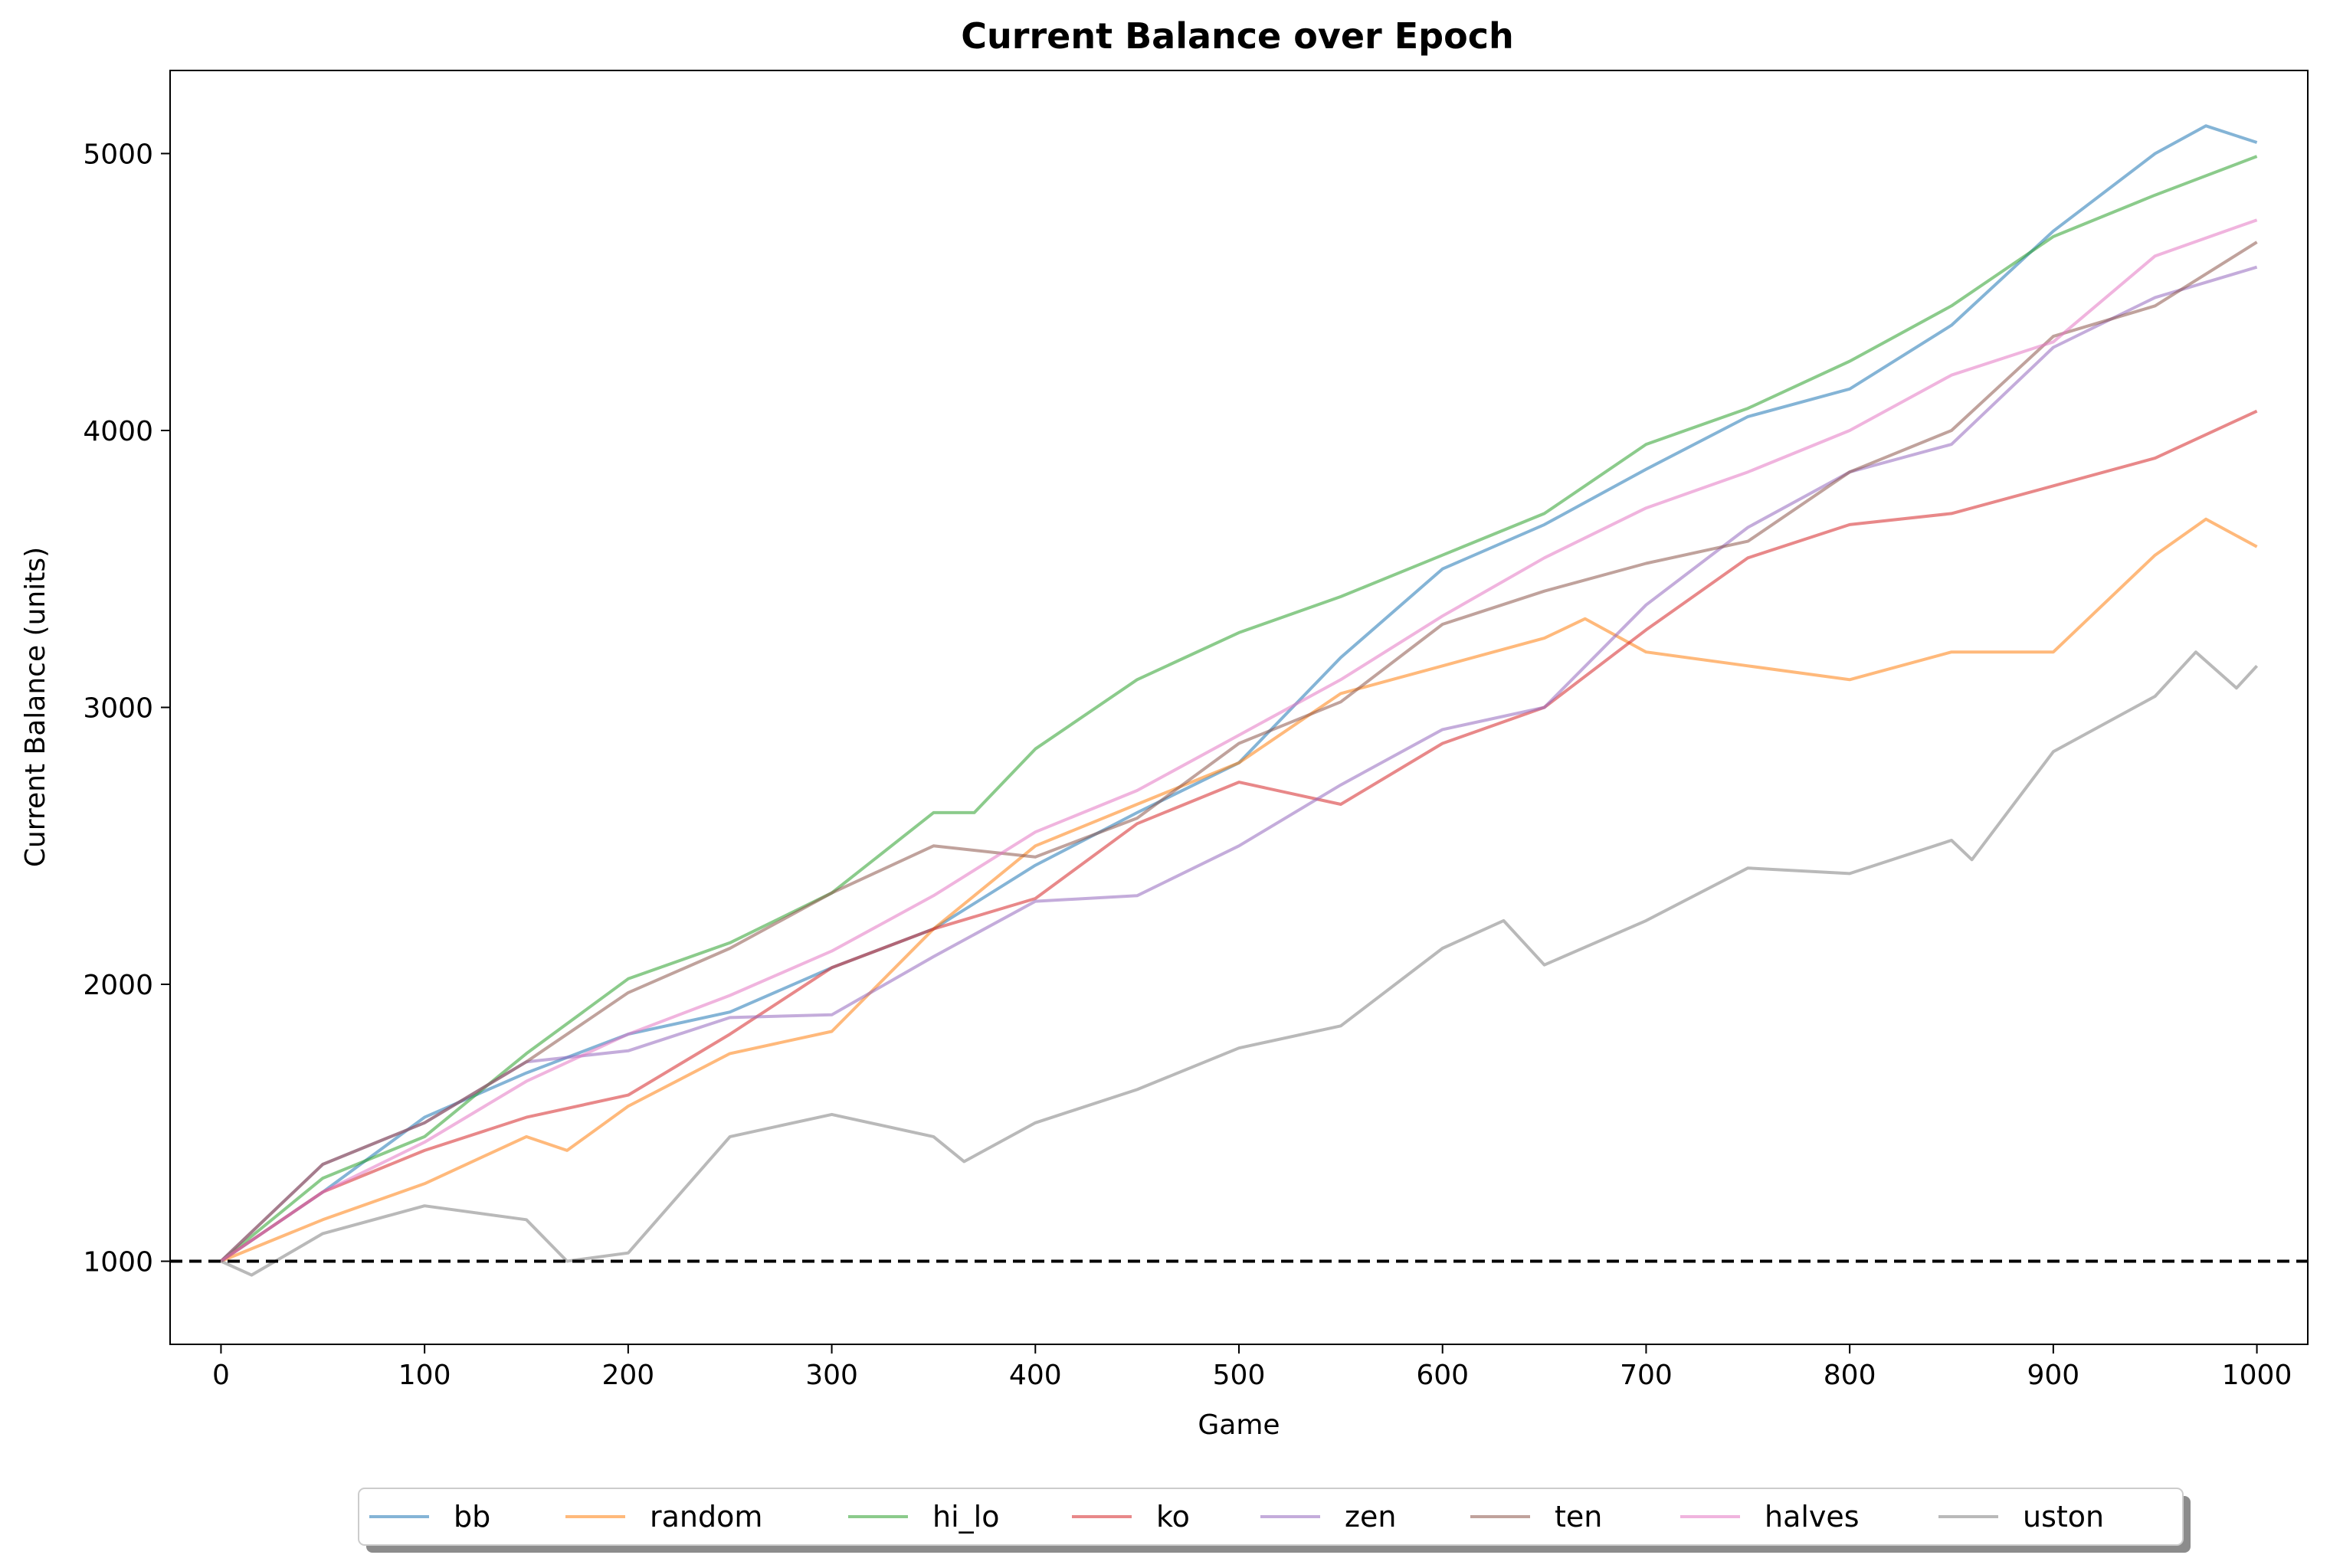 This screenshot has height=1568, width=2330. Describe the element at coordinates (2053, 1375) in the screenshot. I see `x-tick-label: 900` at that location.